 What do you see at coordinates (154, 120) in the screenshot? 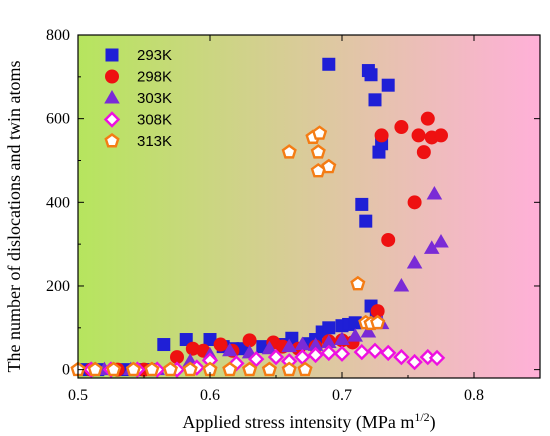
I see `legend-label: 308K` at bounding box center [154, 120].